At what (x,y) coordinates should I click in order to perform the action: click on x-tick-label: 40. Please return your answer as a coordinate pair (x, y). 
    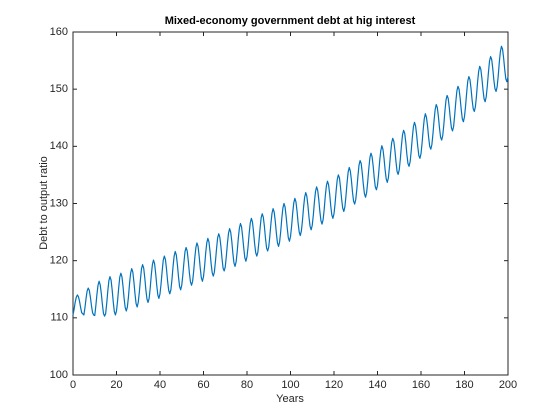
    Looking at the image, I should click on (160, 385).